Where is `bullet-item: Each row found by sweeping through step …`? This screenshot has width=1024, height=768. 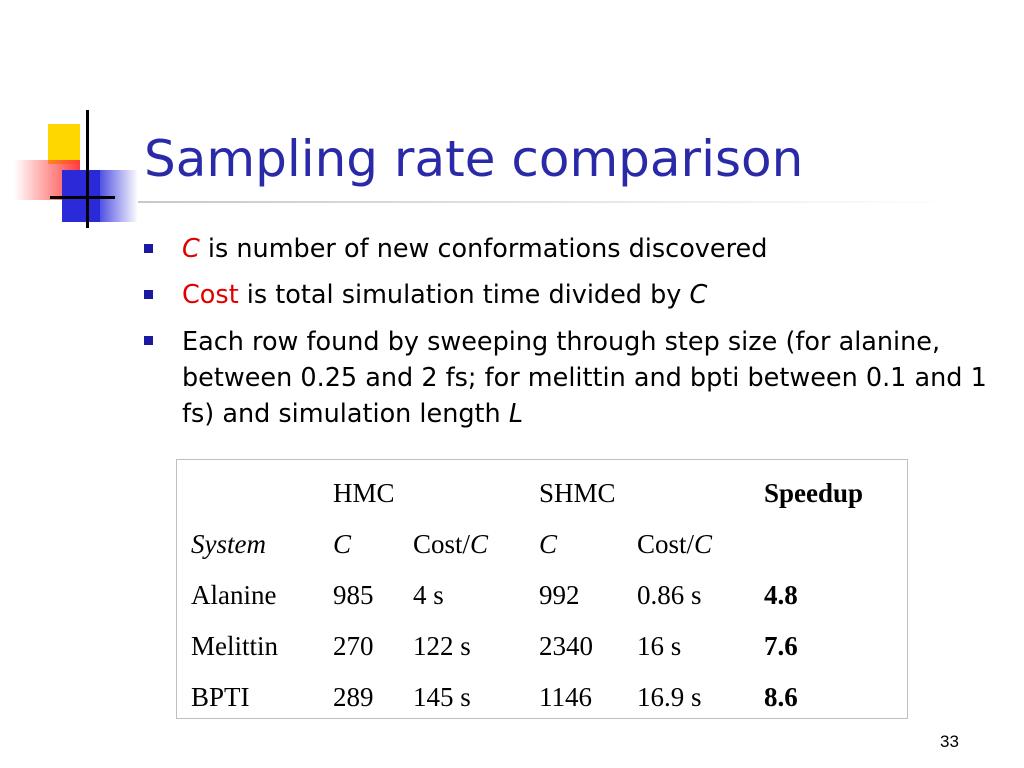
bullet-item: Each row found by sweeping through step … is located at coordinates (574, 378).